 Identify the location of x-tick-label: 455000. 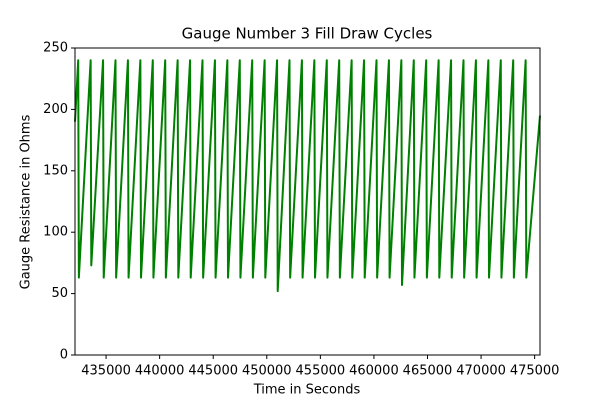
(321, 371).